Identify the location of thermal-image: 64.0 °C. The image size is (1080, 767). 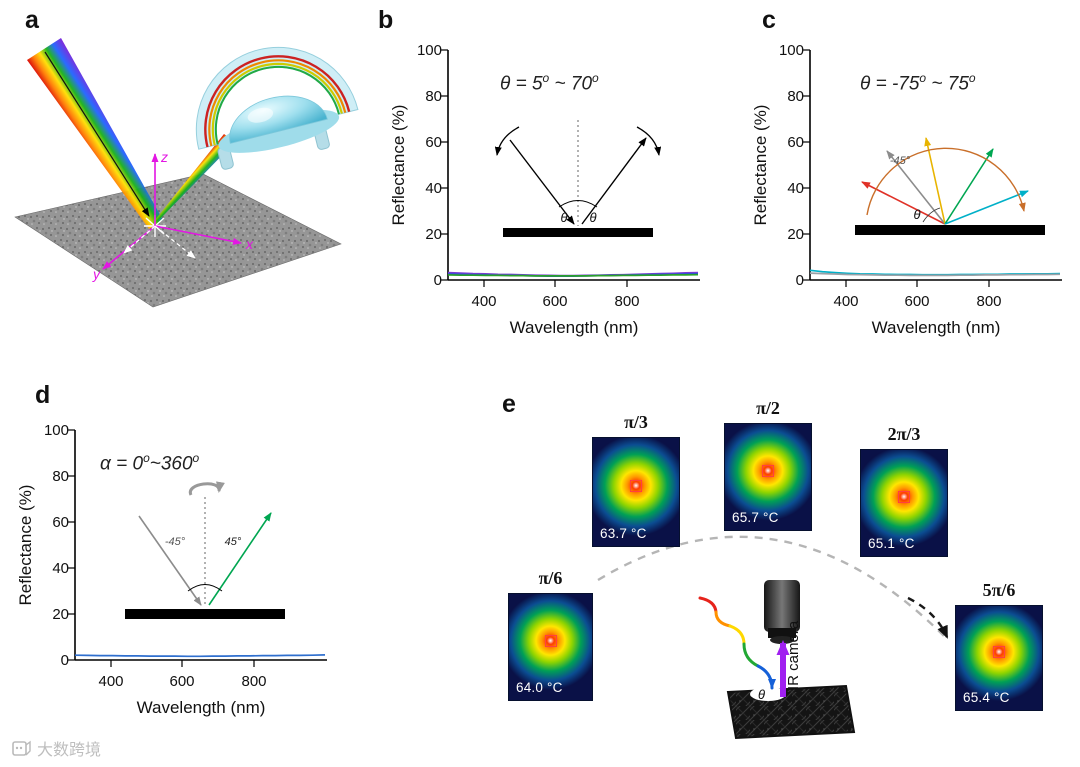
(550, 647).